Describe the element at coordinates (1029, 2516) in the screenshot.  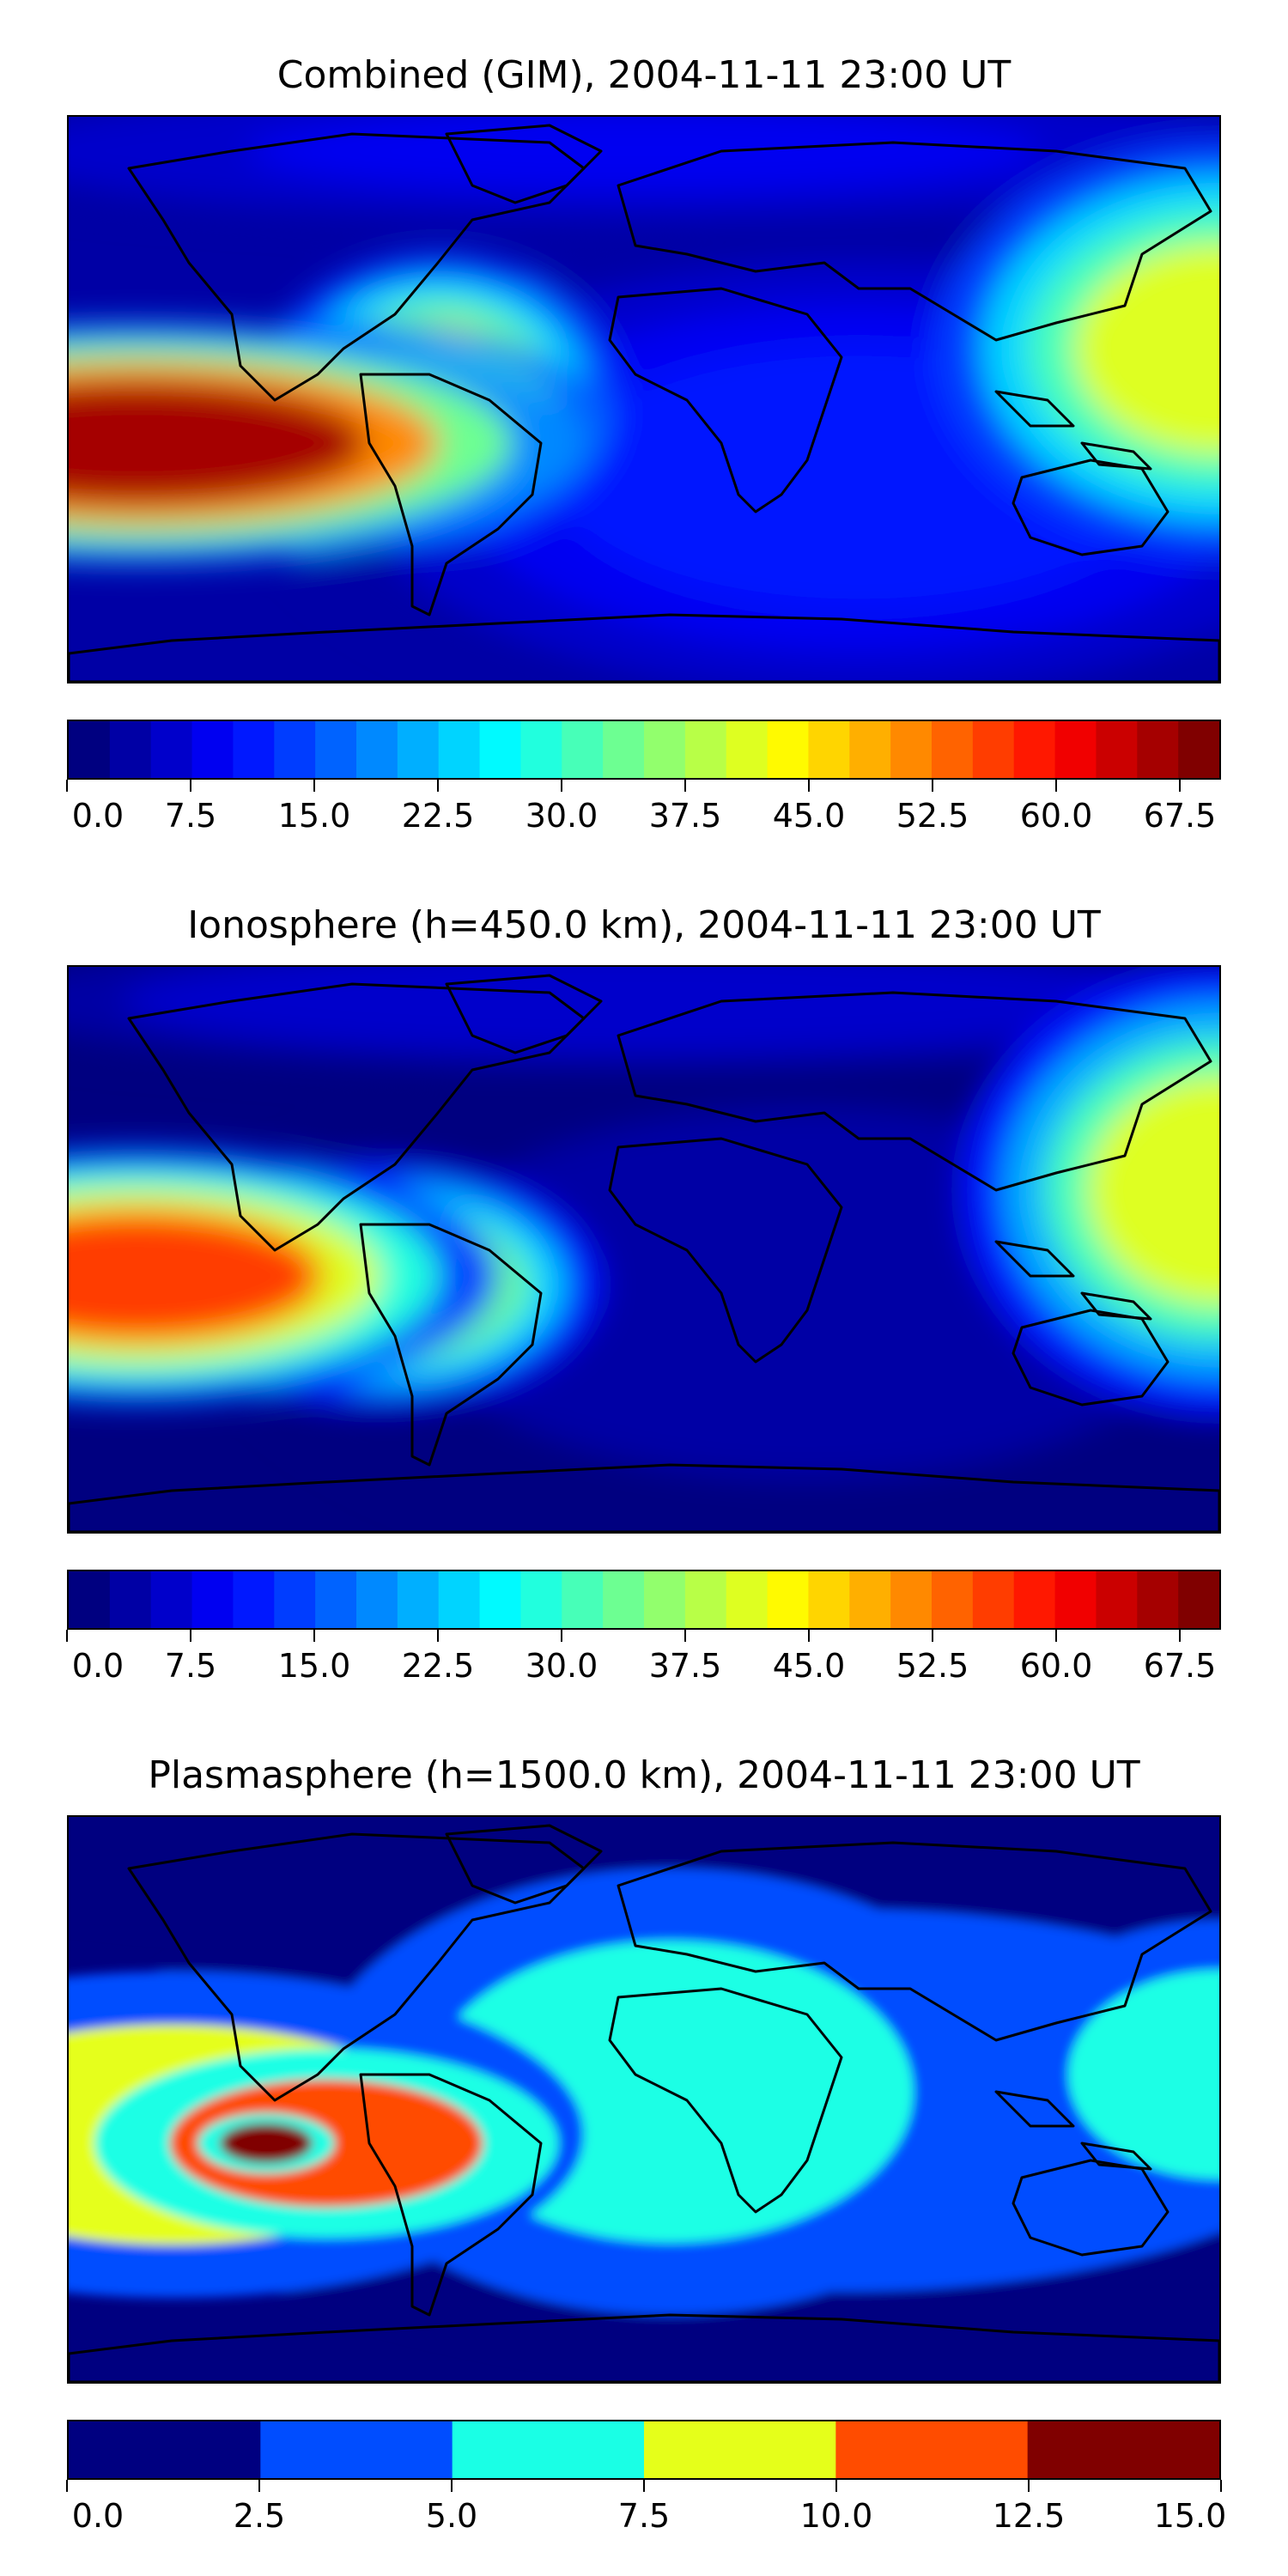
I see `colorbar-tick-label: 12.5` at that location.